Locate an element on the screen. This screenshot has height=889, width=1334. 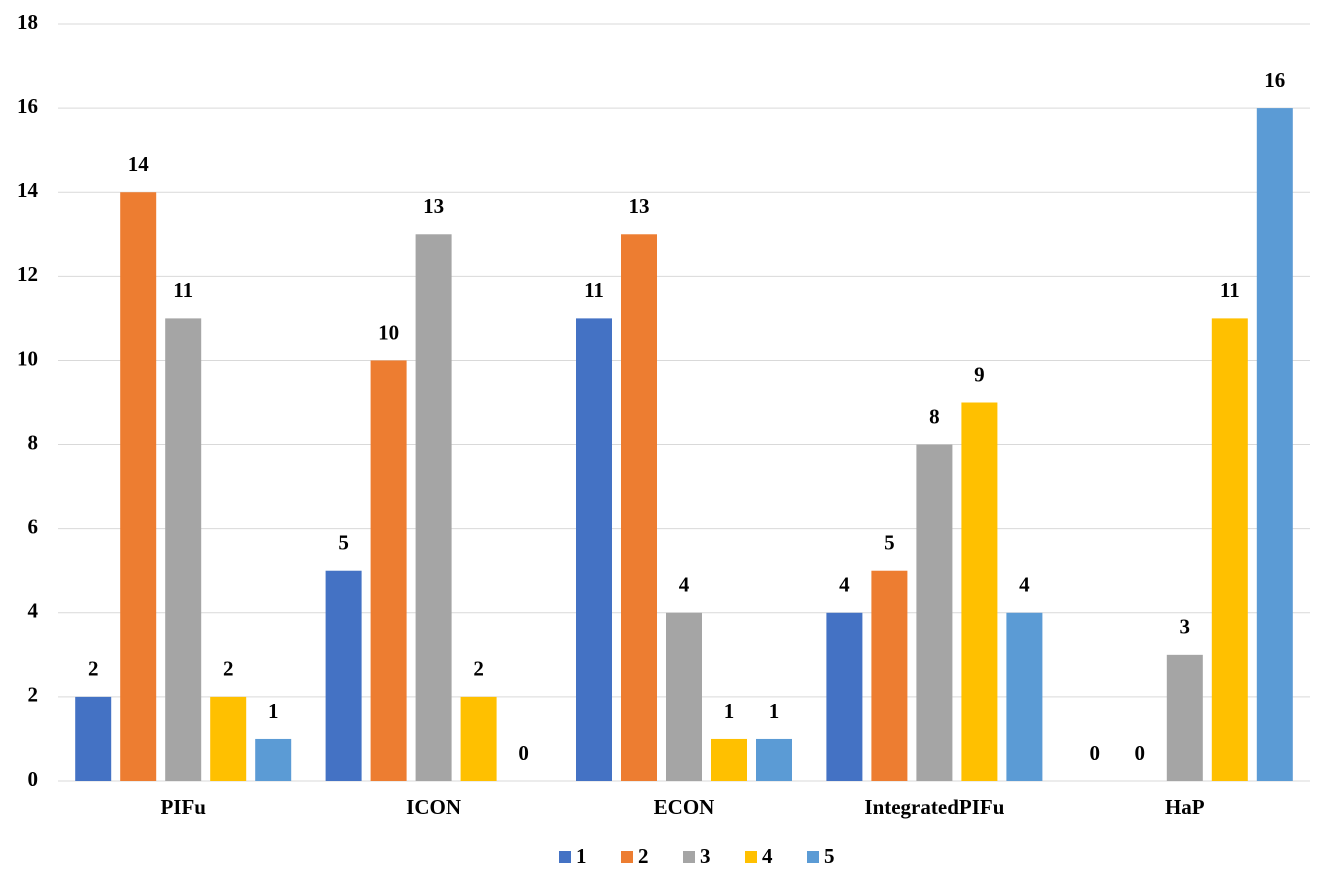
y-tick-label: 2 is located at coordinates (33, 695).